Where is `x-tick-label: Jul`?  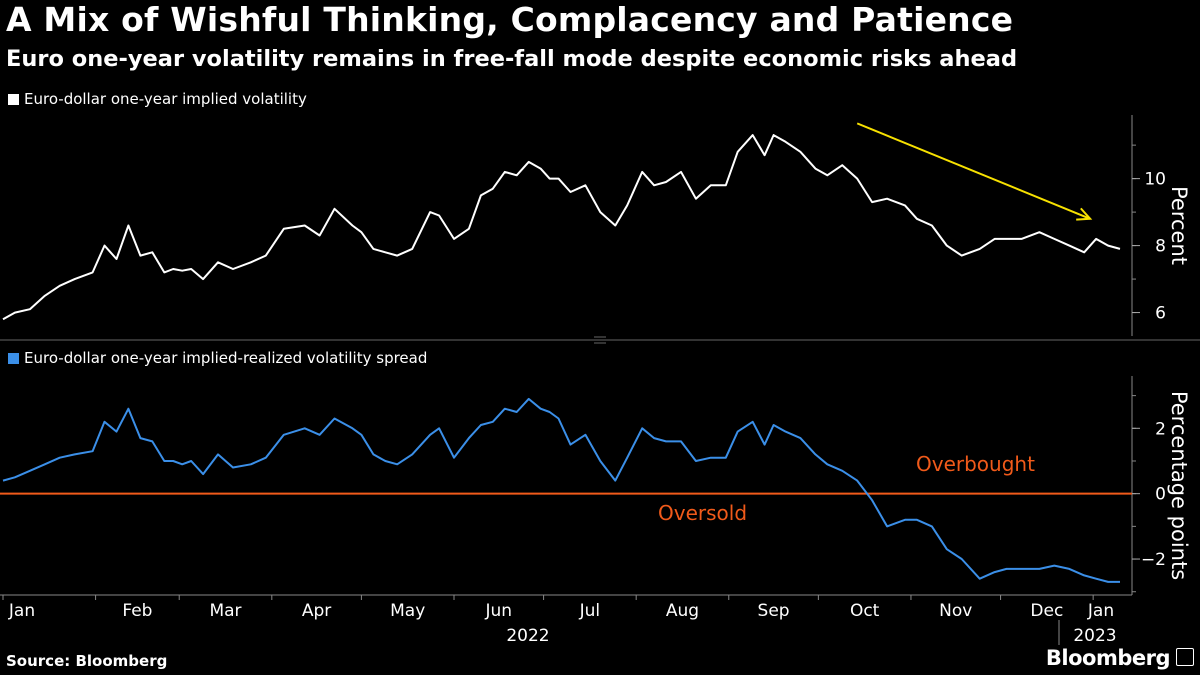
x-tick-label: Jul is located at coordinates (590, 611).